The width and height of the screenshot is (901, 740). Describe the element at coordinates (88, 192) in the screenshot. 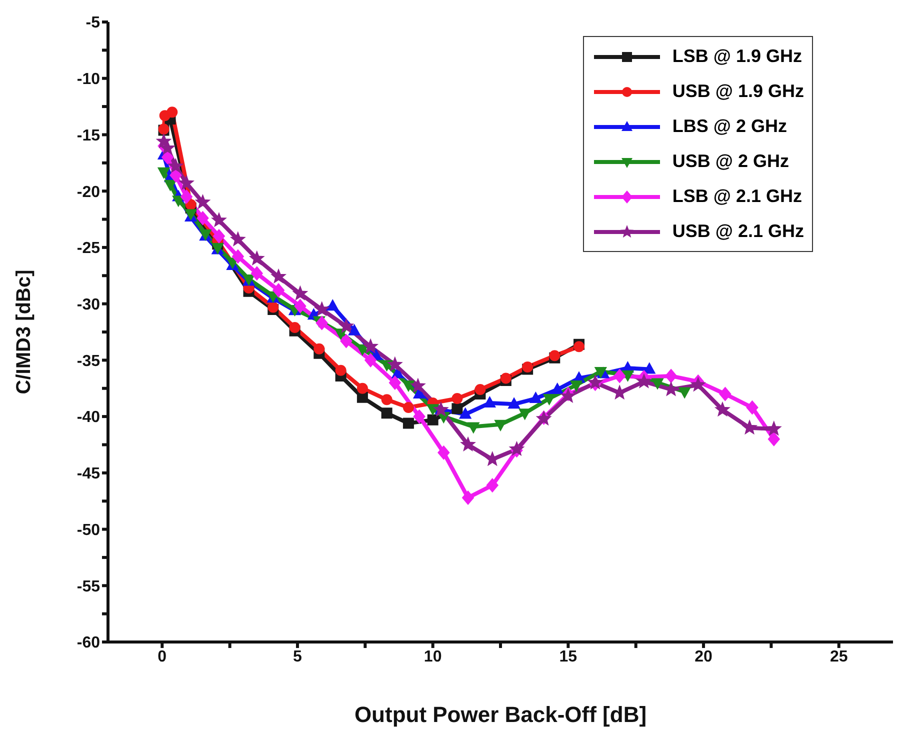

I see `y-tick-label: -20` at that location.